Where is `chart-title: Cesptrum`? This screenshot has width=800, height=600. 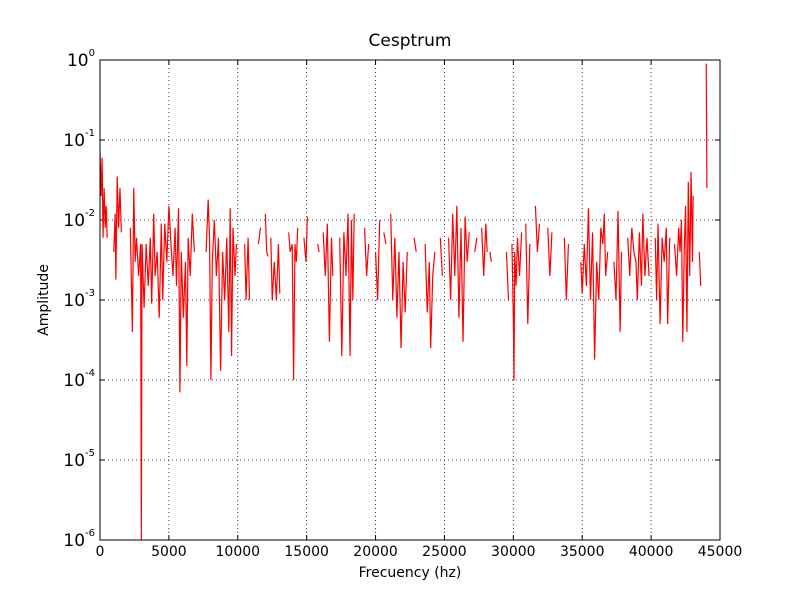 chart-title: Cesptrum is located at coordinates (410, 41).